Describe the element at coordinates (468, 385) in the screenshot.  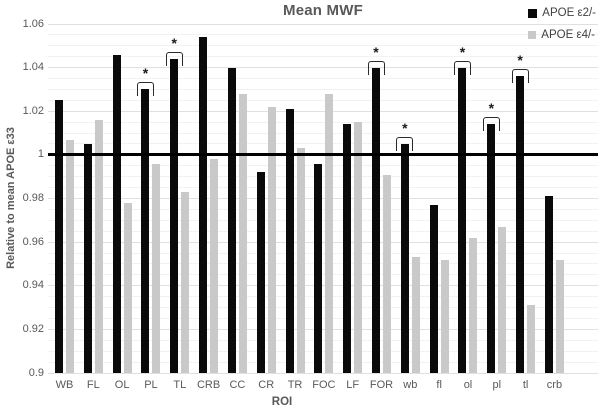
I see `x-tick-label: ol` at that location.